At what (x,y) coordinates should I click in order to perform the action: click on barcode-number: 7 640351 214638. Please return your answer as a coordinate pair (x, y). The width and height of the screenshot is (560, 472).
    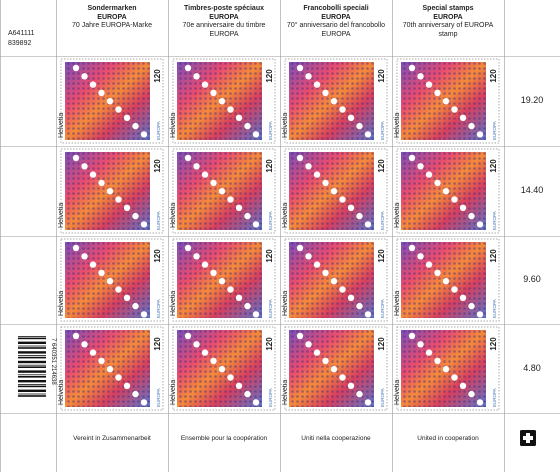
    Looking at the image, I should click on (53, 361).